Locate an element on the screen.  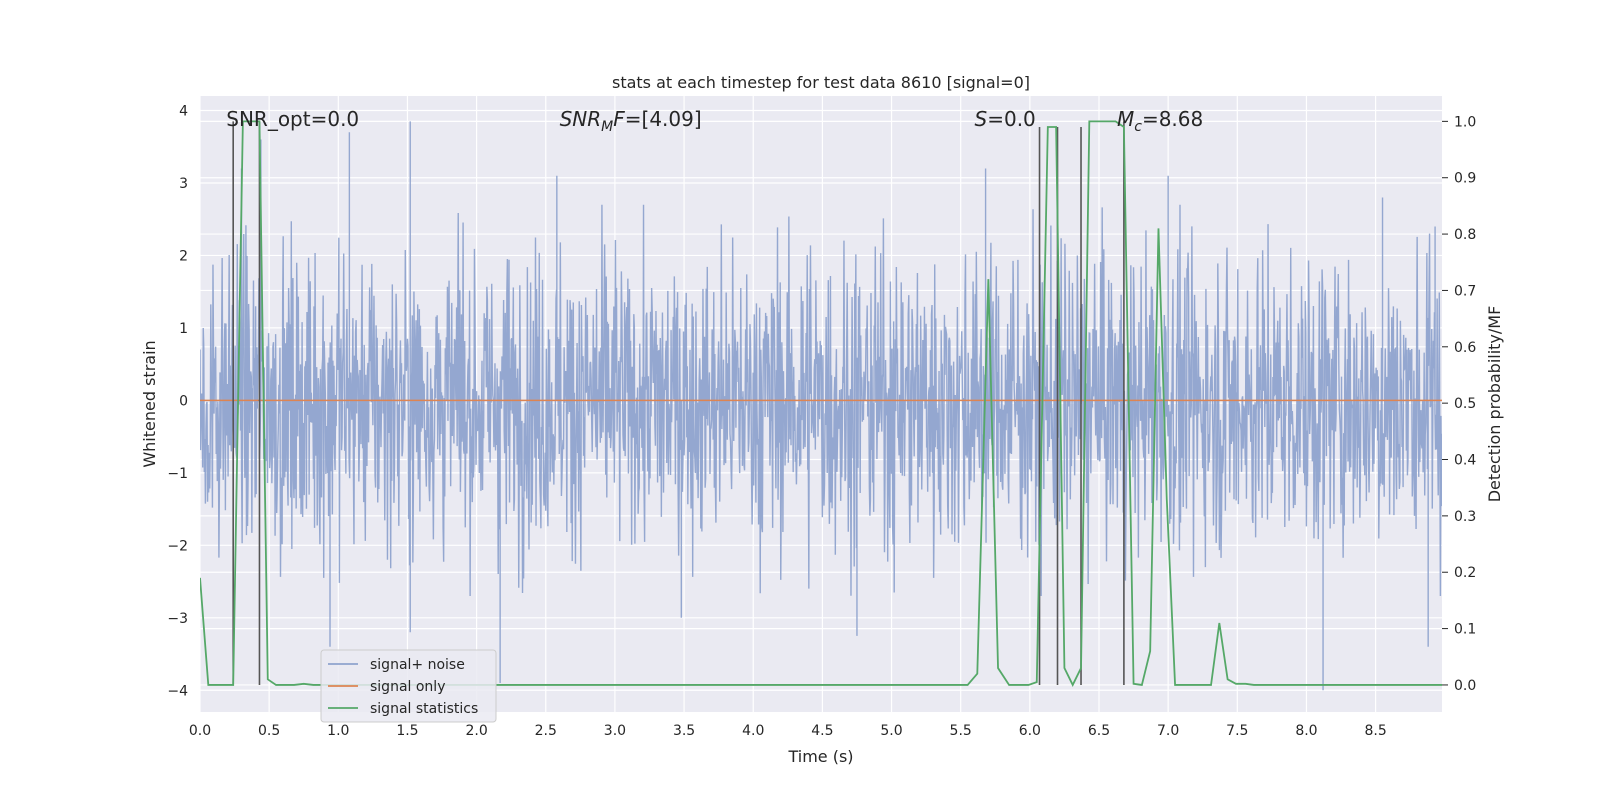
legend-label-signal-statistics: signal statistics is located at coordinates (424, 709).